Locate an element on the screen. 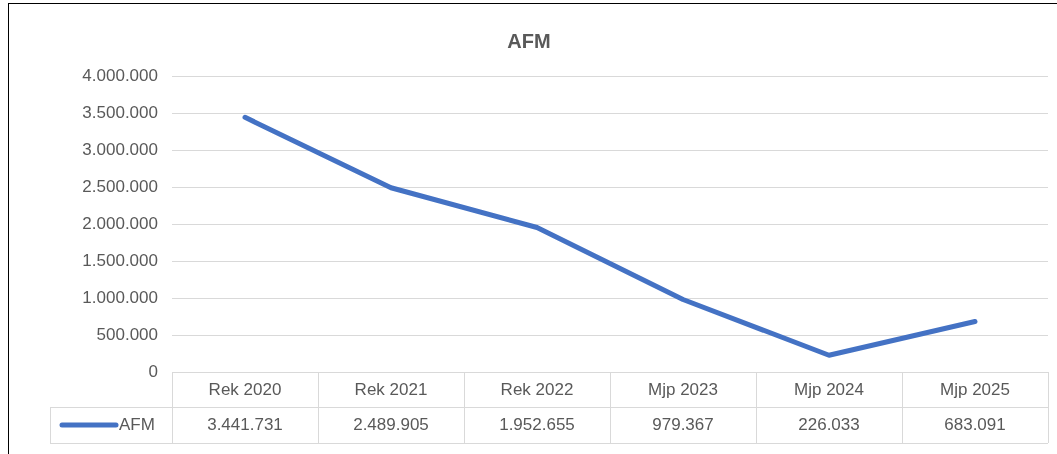 The image size is (1057, 454). y-tick-label: 2.500.000 is located at coordinates (120, 186).